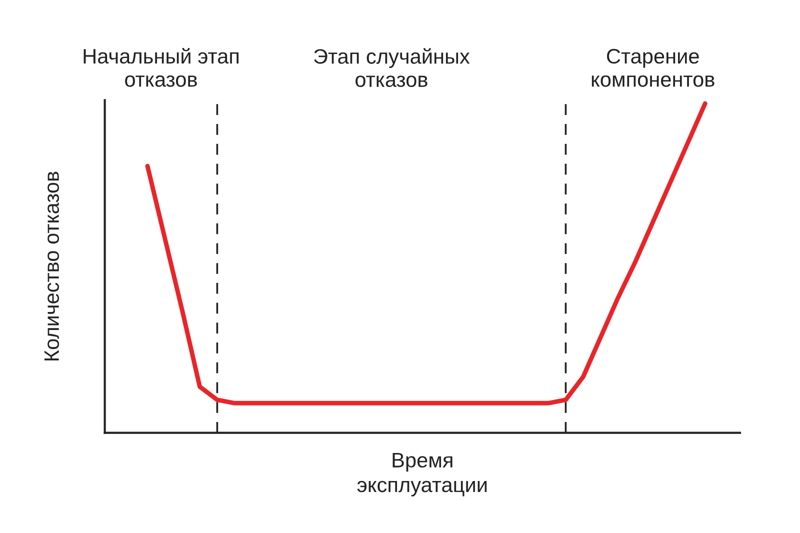 The height and width of the screenshot is (533, 800). I want to click on text: Начальный этап отказов, so click(161, 67).